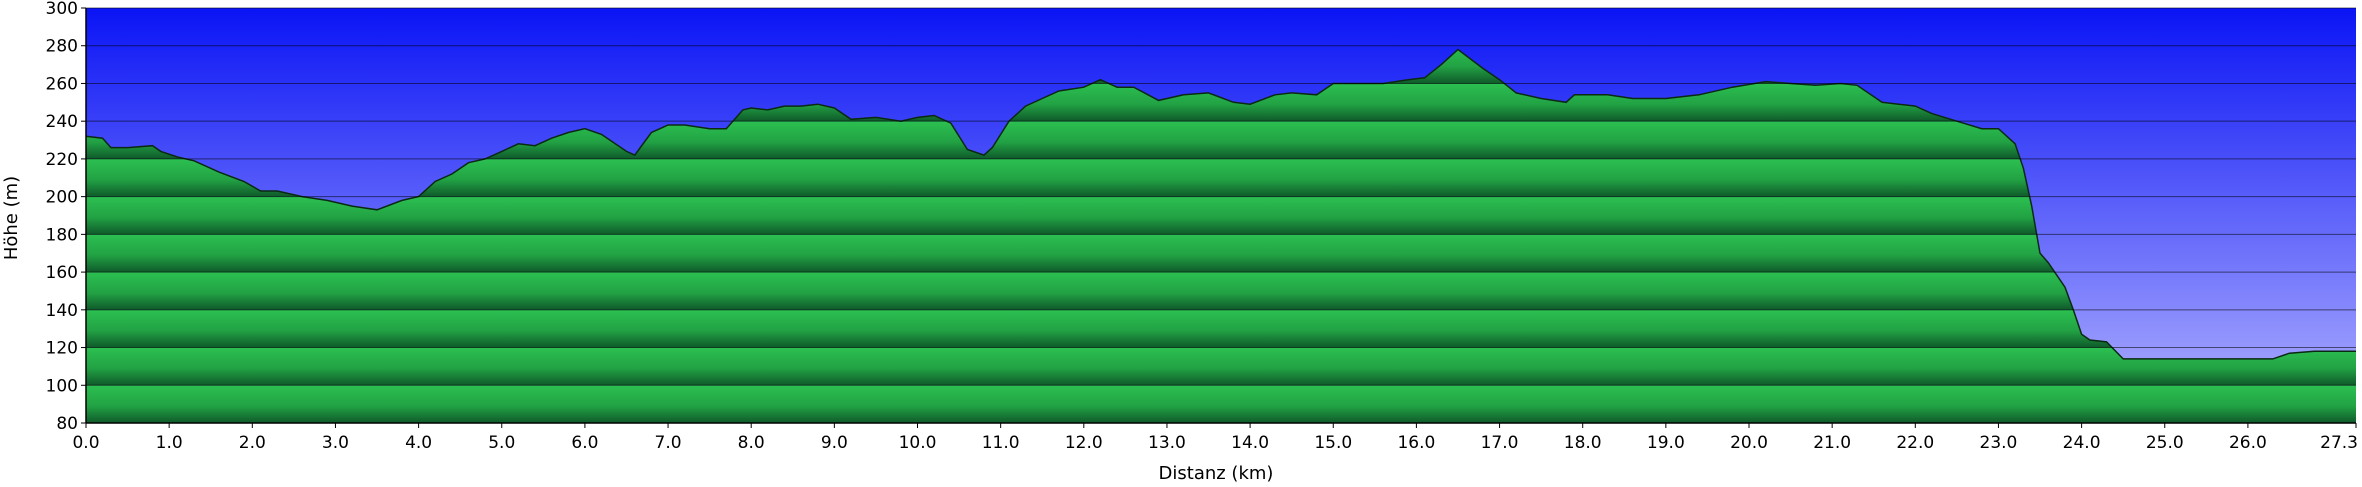 Image resolution: width=2362 pixels, height=487 pixels. Describe the element at coordinates (62, 160) in the screenshot. I see `y-tick-label: 220` at that location.